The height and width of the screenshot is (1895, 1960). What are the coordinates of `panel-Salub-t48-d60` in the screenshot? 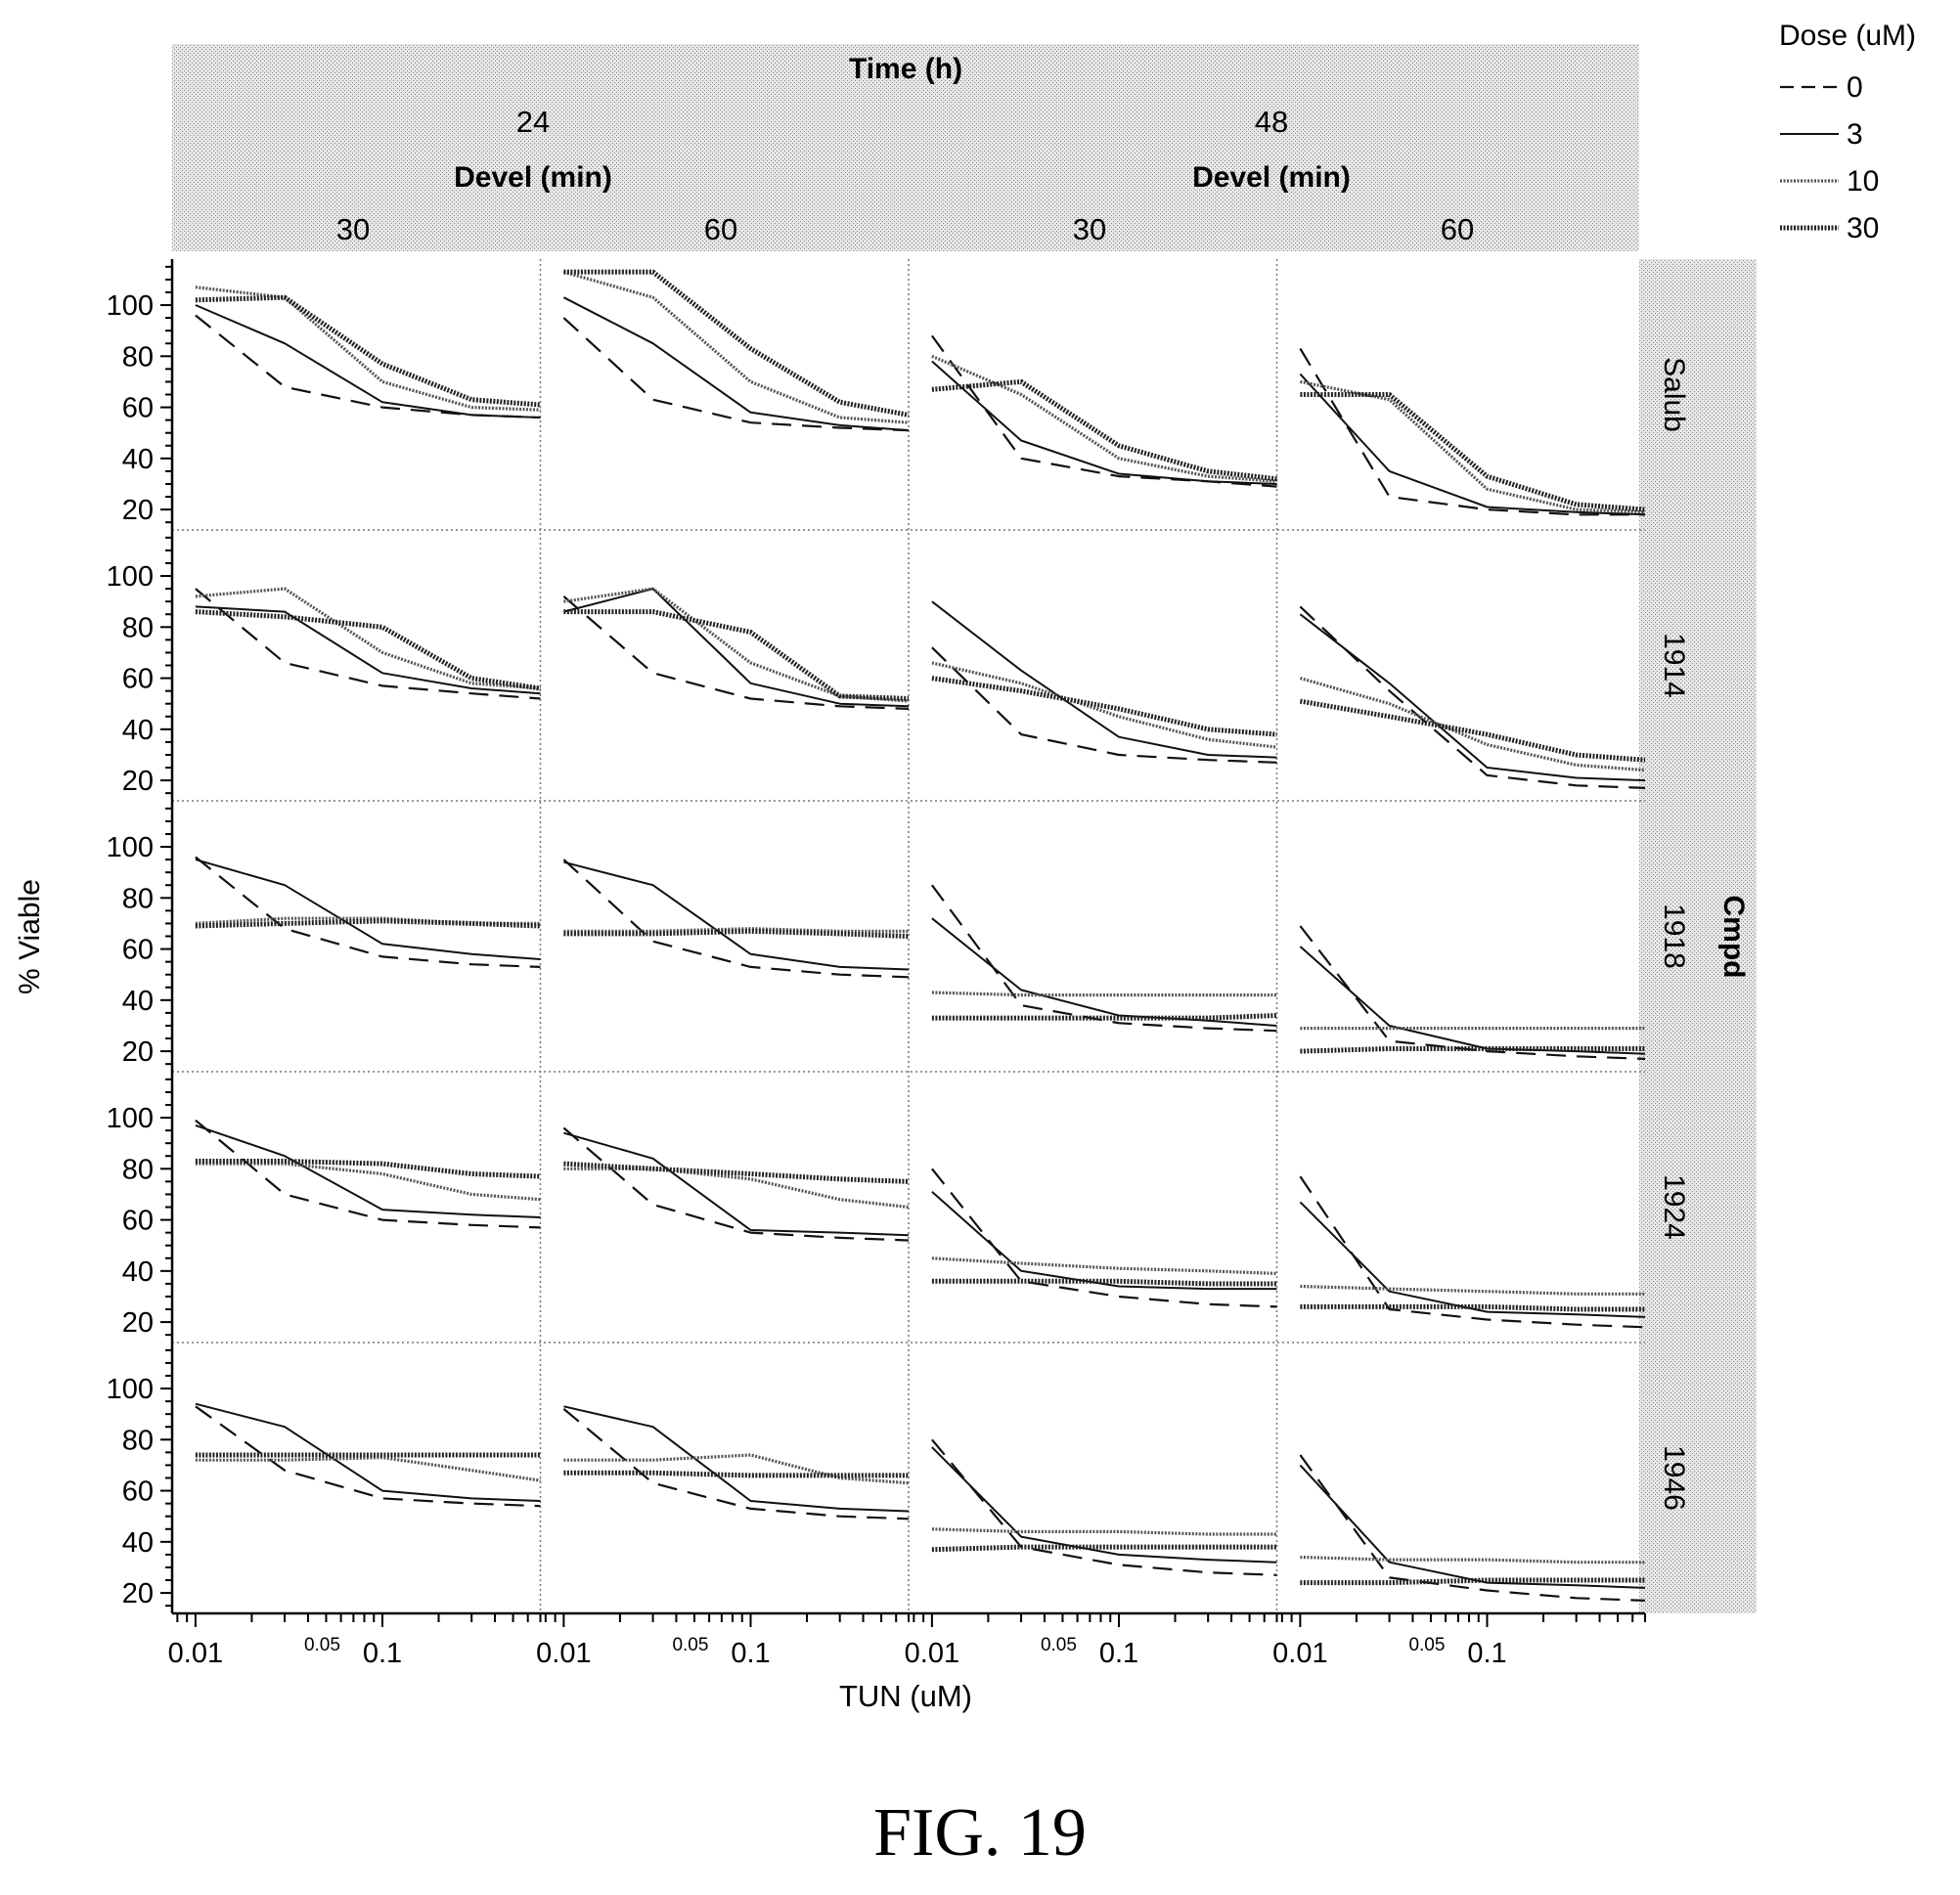 It's located at (1473, 432).